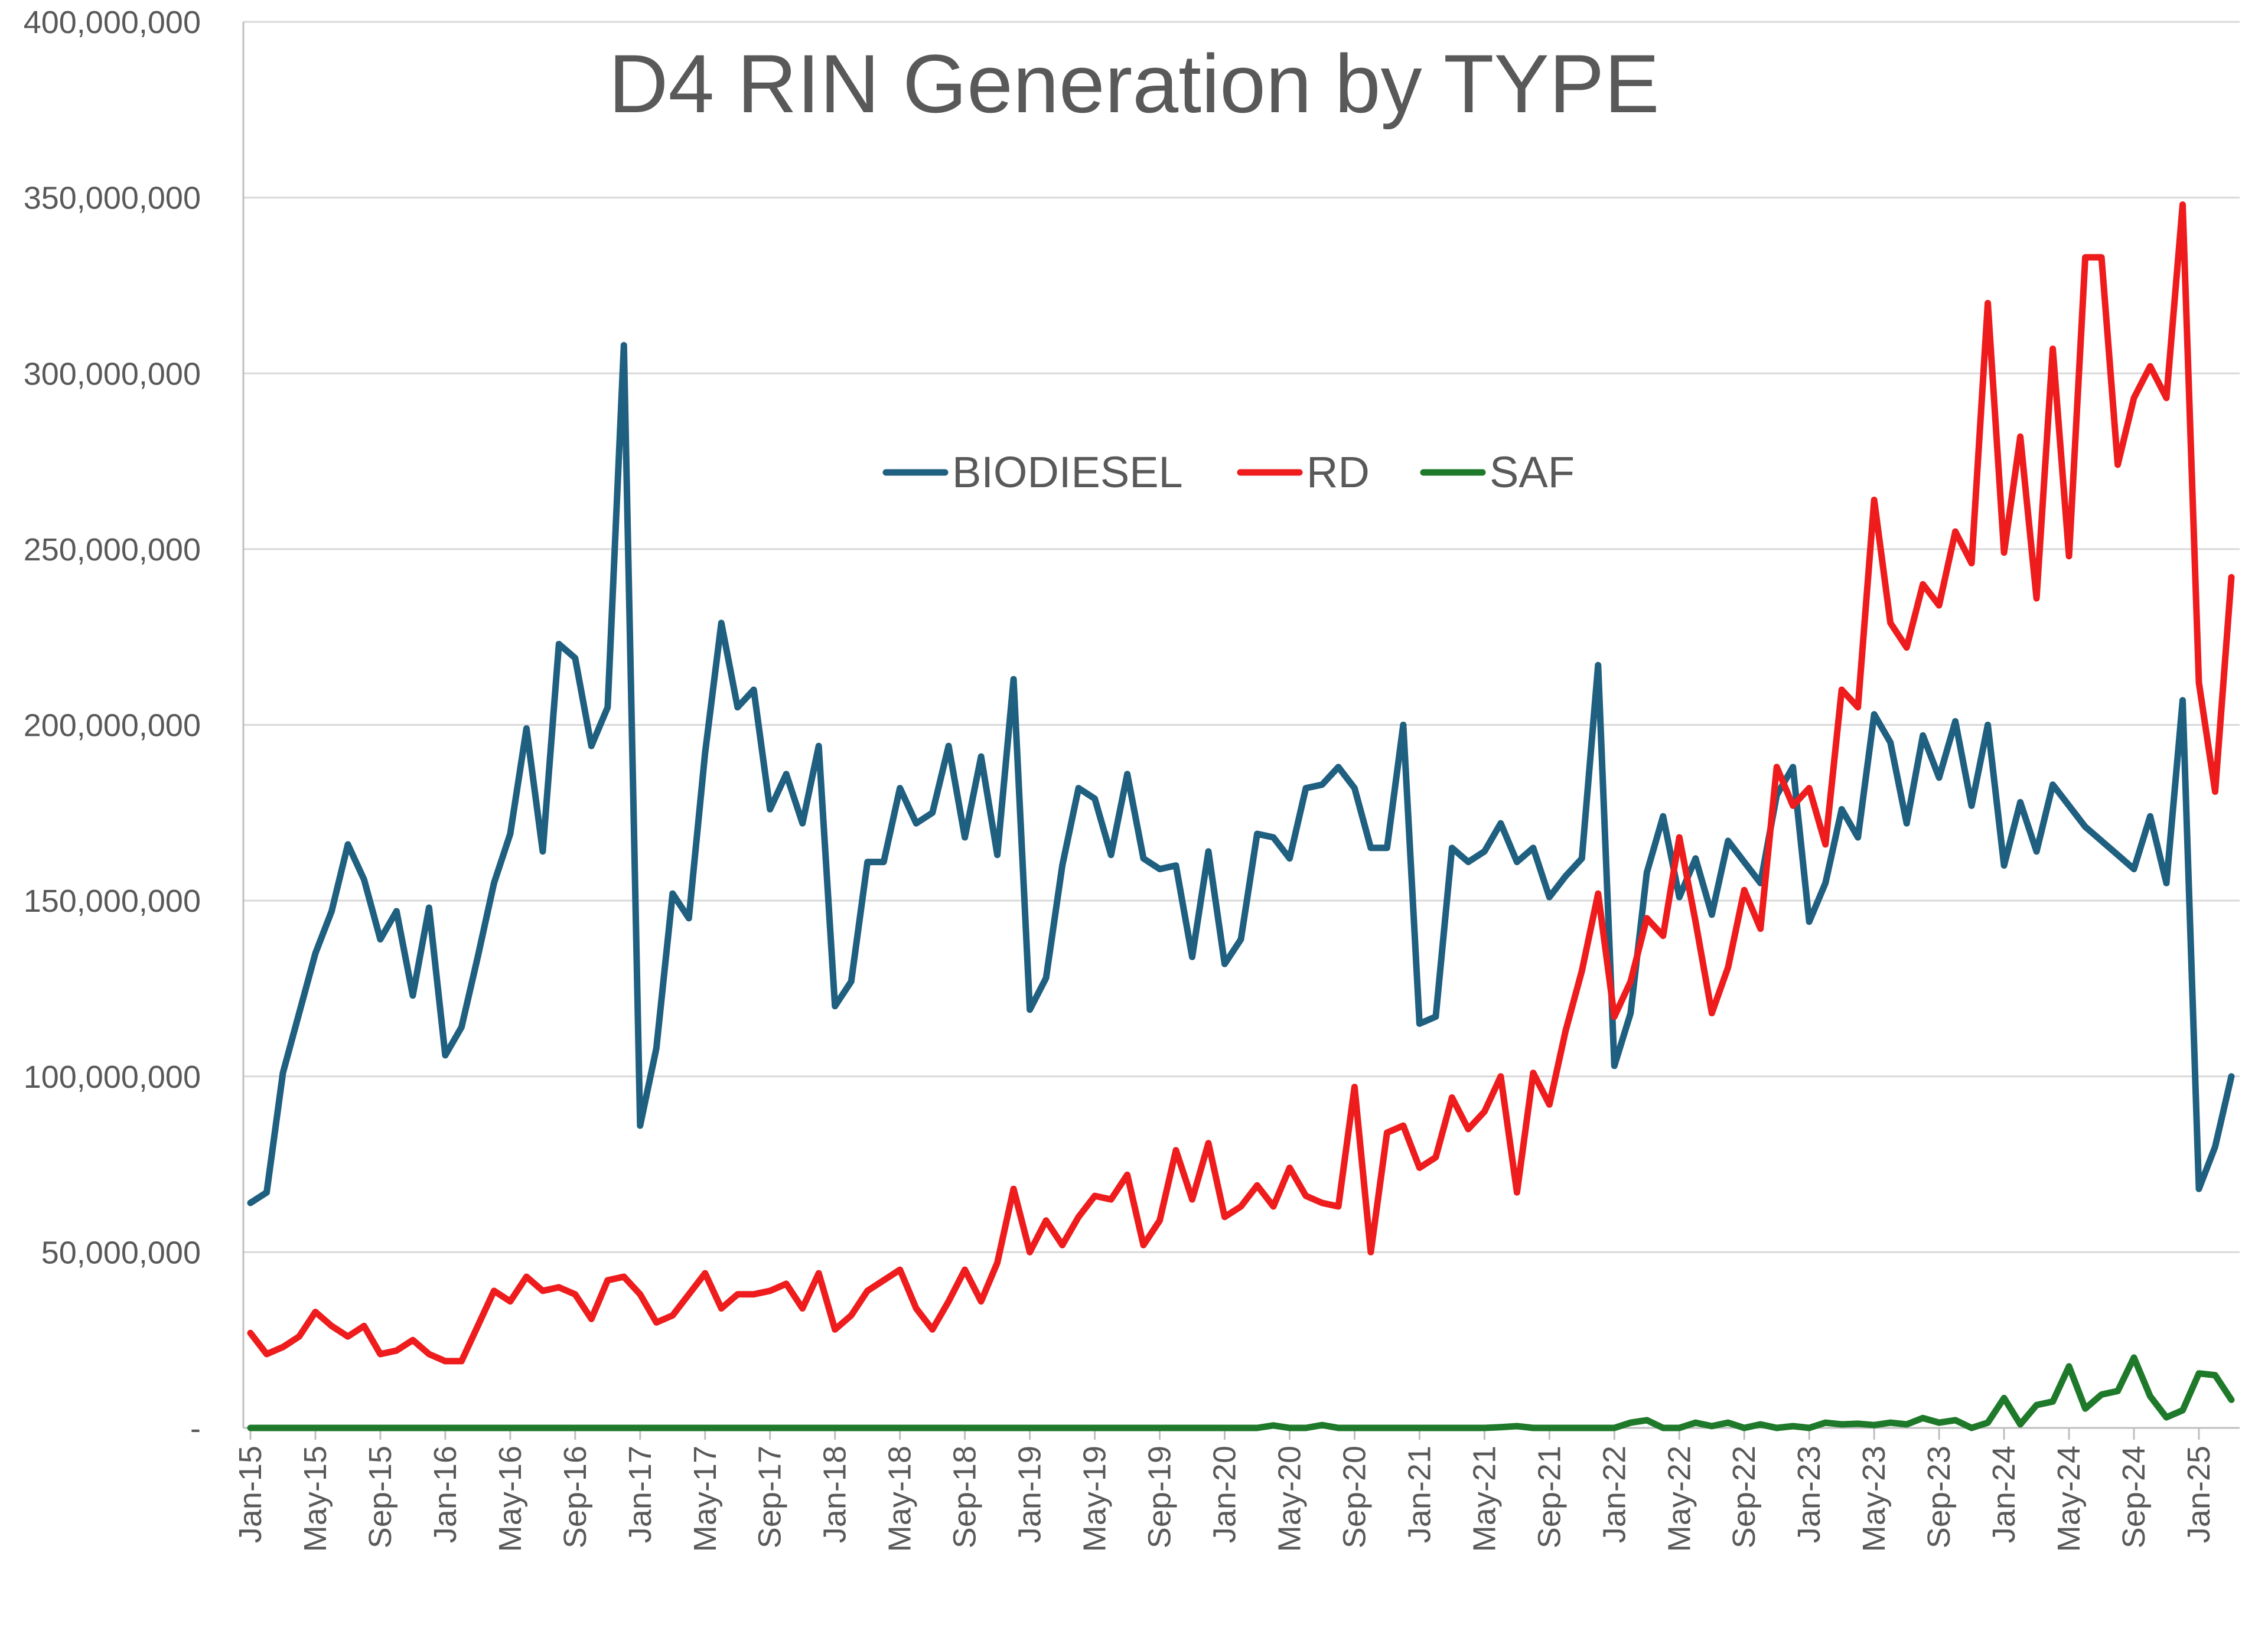 The height and width of the screenshot is (1647, 2268). Describe the element at coordinates (1354, 1497) in the screenshot. I see `x-tick-label: Sep-20` at that location.